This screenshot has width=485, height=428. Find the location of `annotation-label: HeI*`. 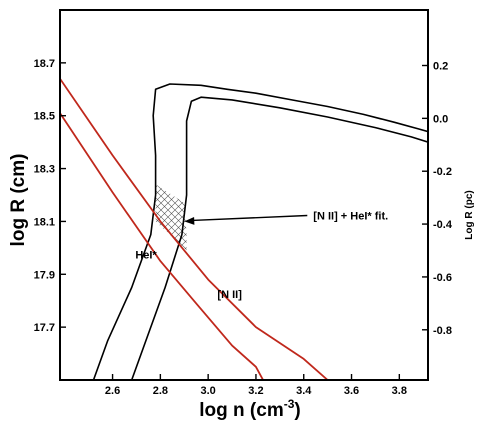

annotation-label: HeI* is located at coordinates (146, 255).